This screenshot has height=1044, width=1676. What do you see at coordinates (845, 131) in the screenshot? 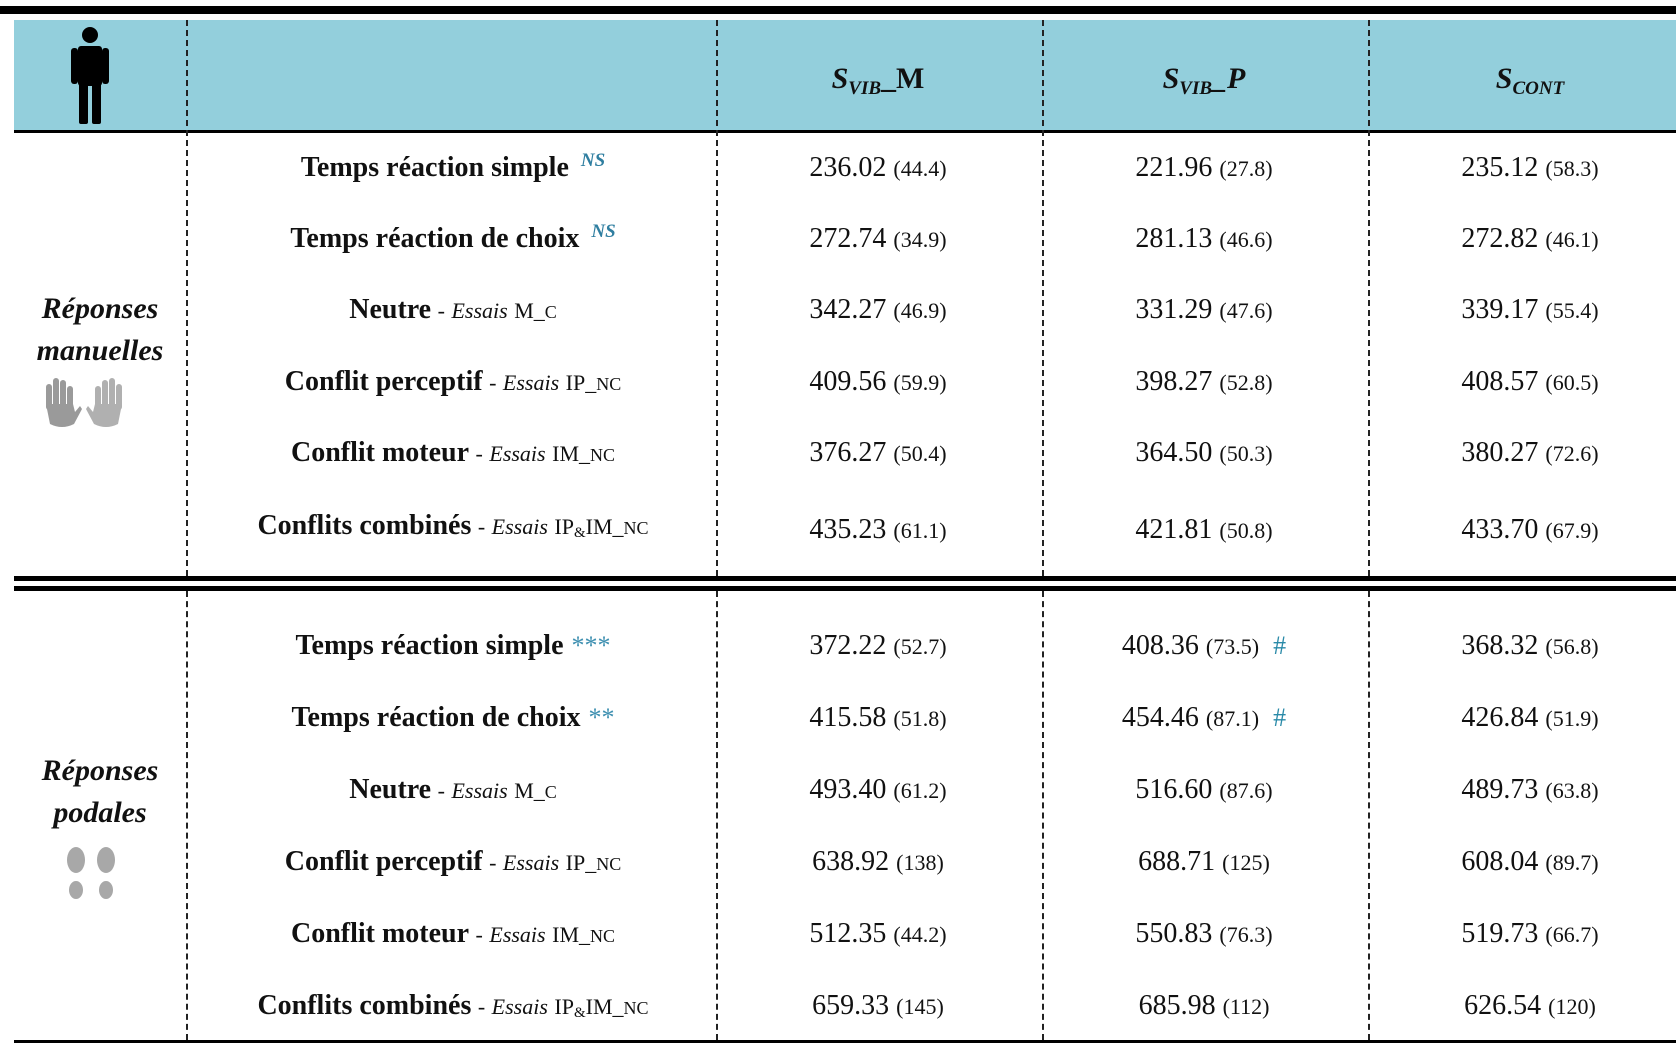
I see `header-bottom-rule` at bounding box center [845, 131].